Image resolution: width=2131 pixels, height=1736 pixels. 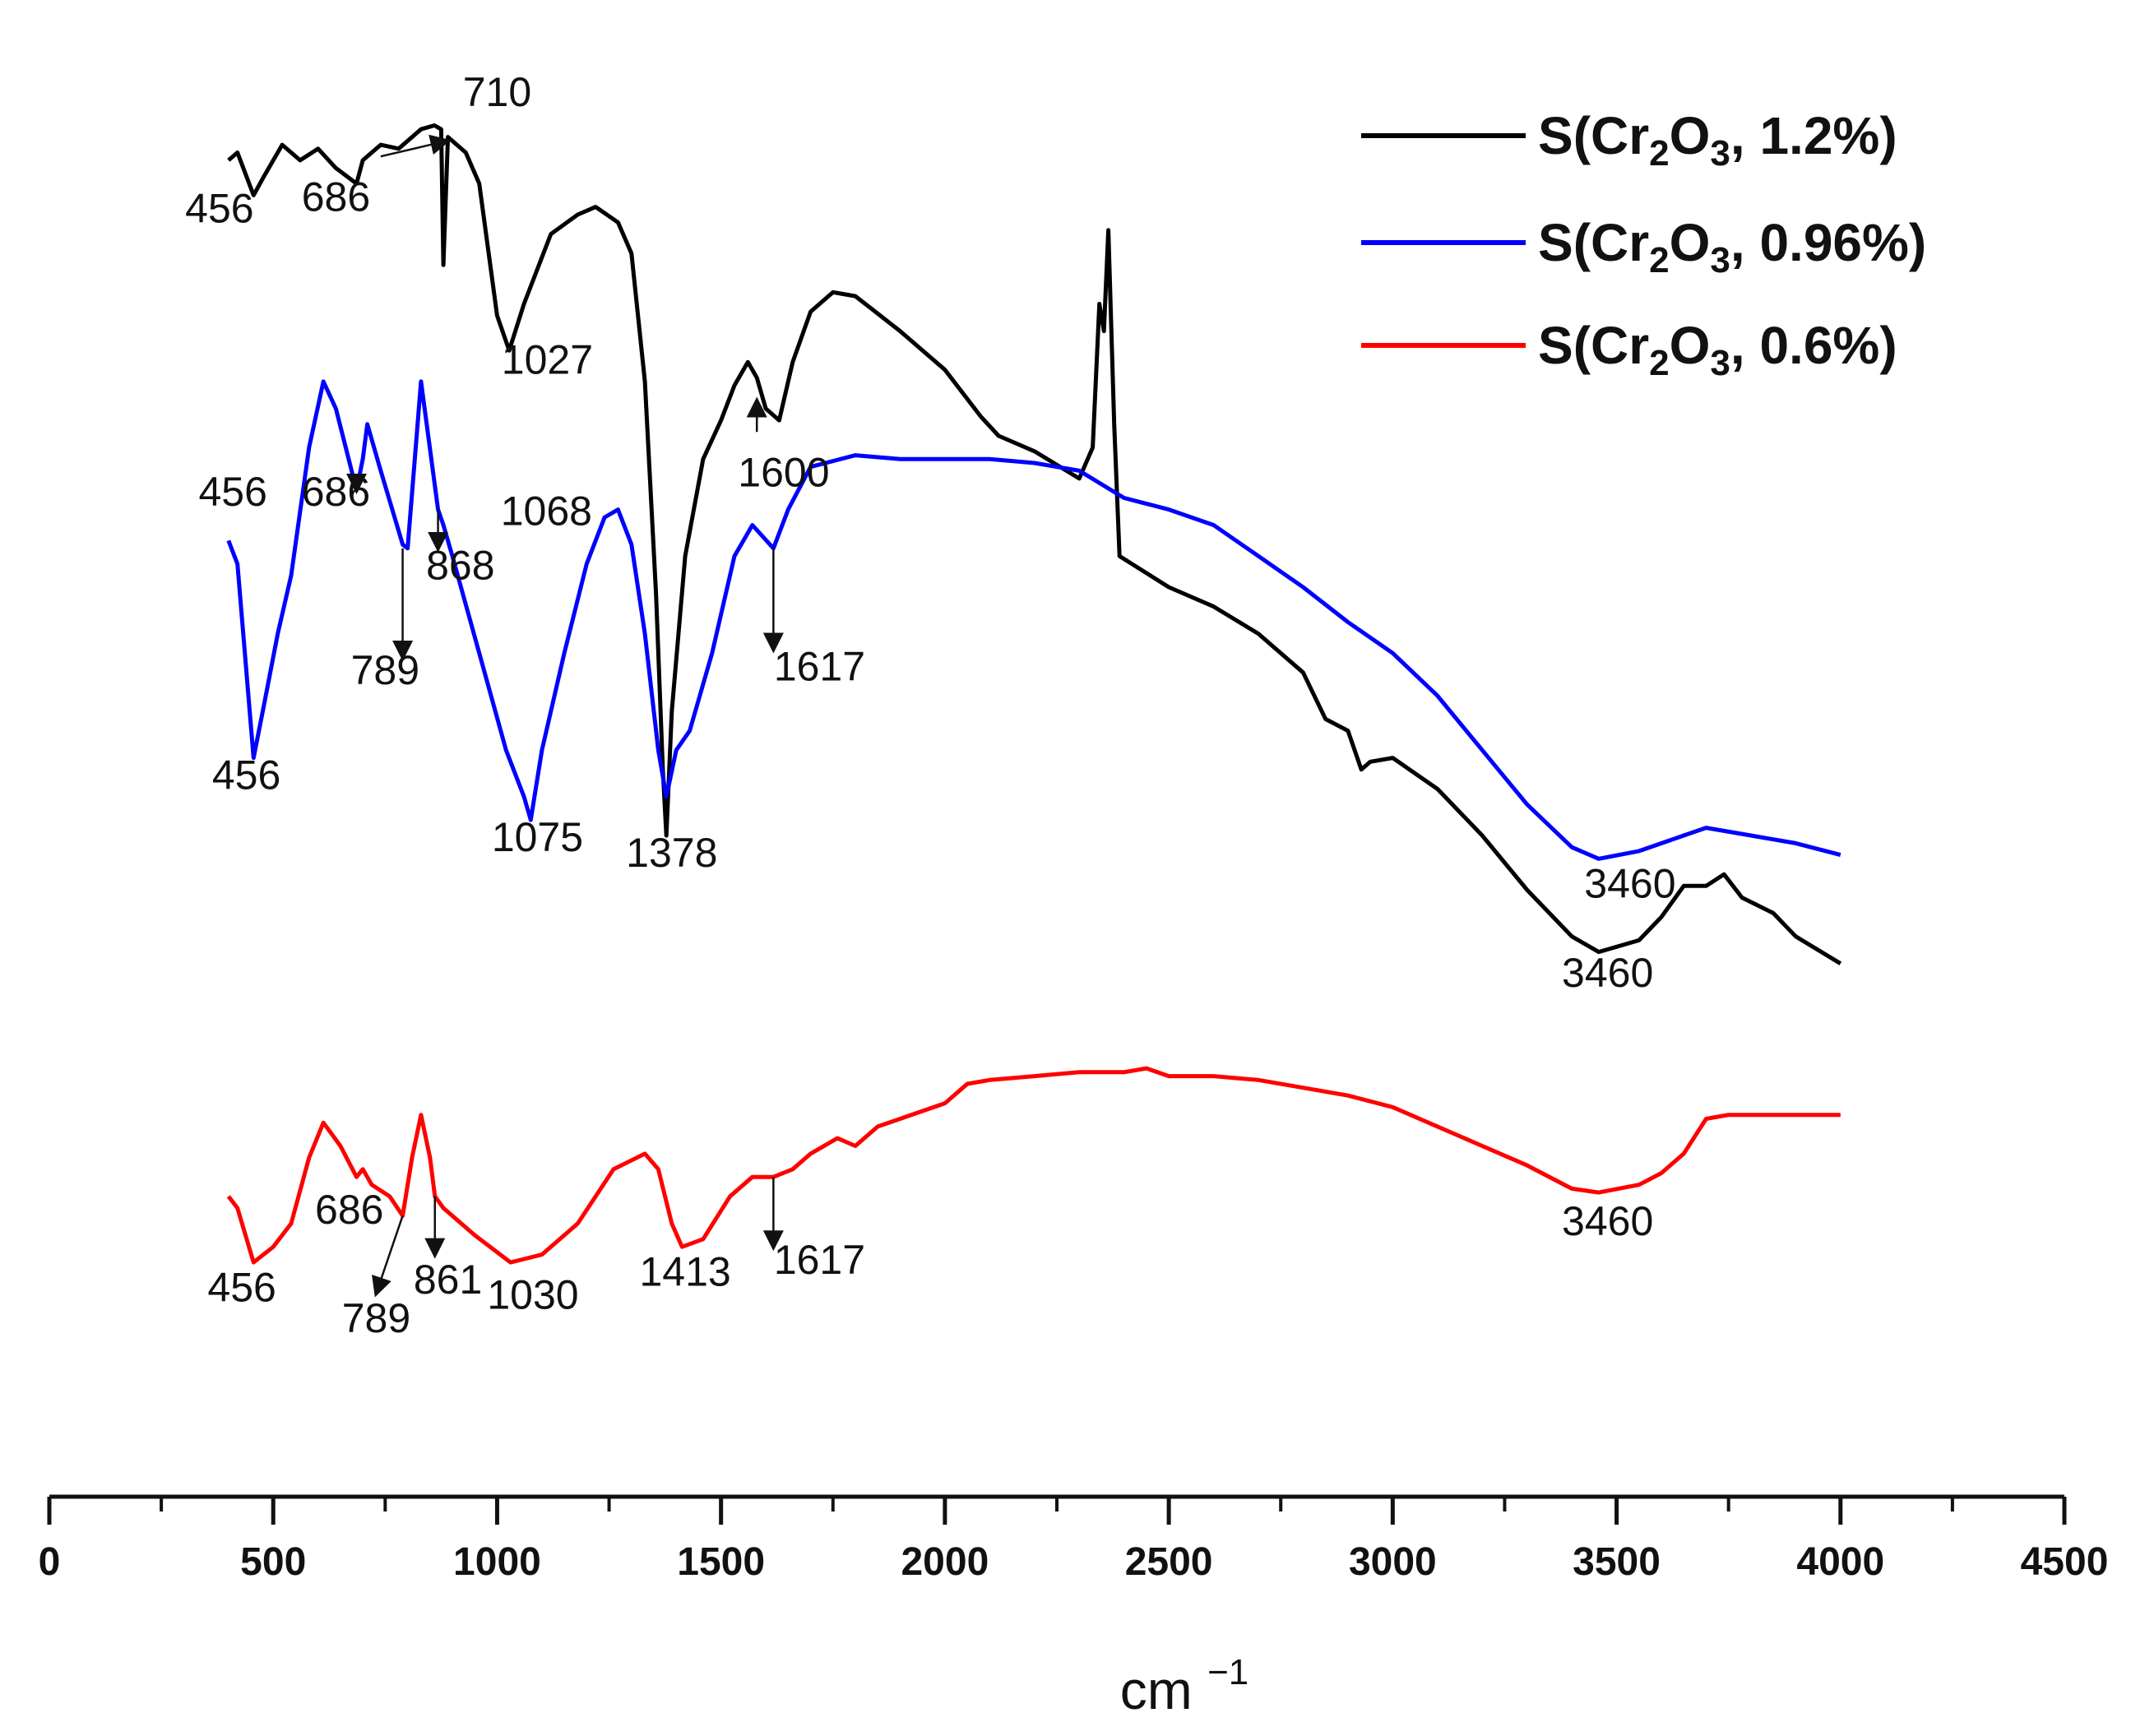 What do you see at coordinates (1227, 1672) in the screenshot?
I see `x-axis-label-exponent: −1` at bounding box center [1227, 1672].